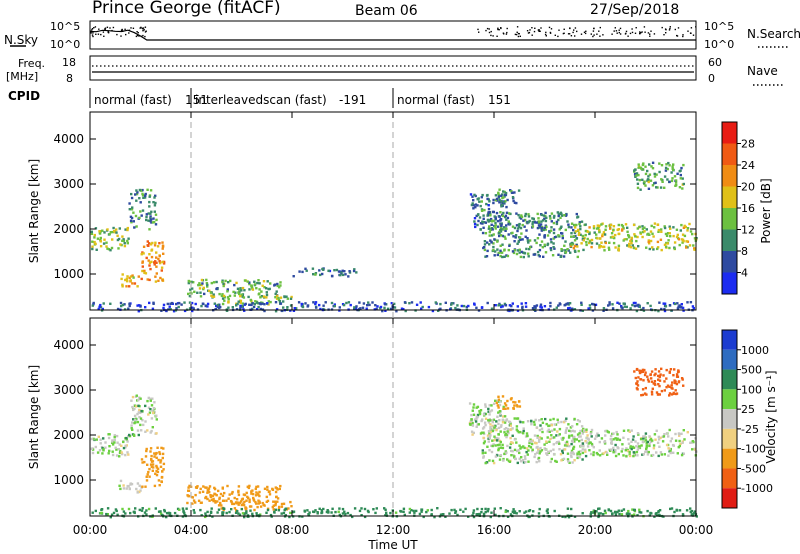  I want to click on freq-tick-bottom: 8, so click(69, 78).